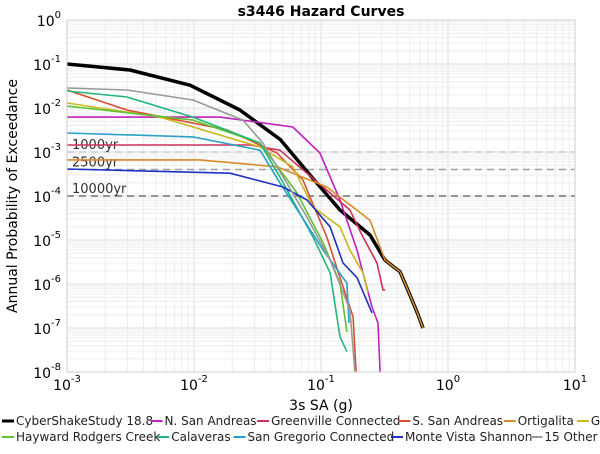  Describe the element at coordinates (47, 152) in the screenshot. I see `y-tick-label: 10⁻³` at that location.